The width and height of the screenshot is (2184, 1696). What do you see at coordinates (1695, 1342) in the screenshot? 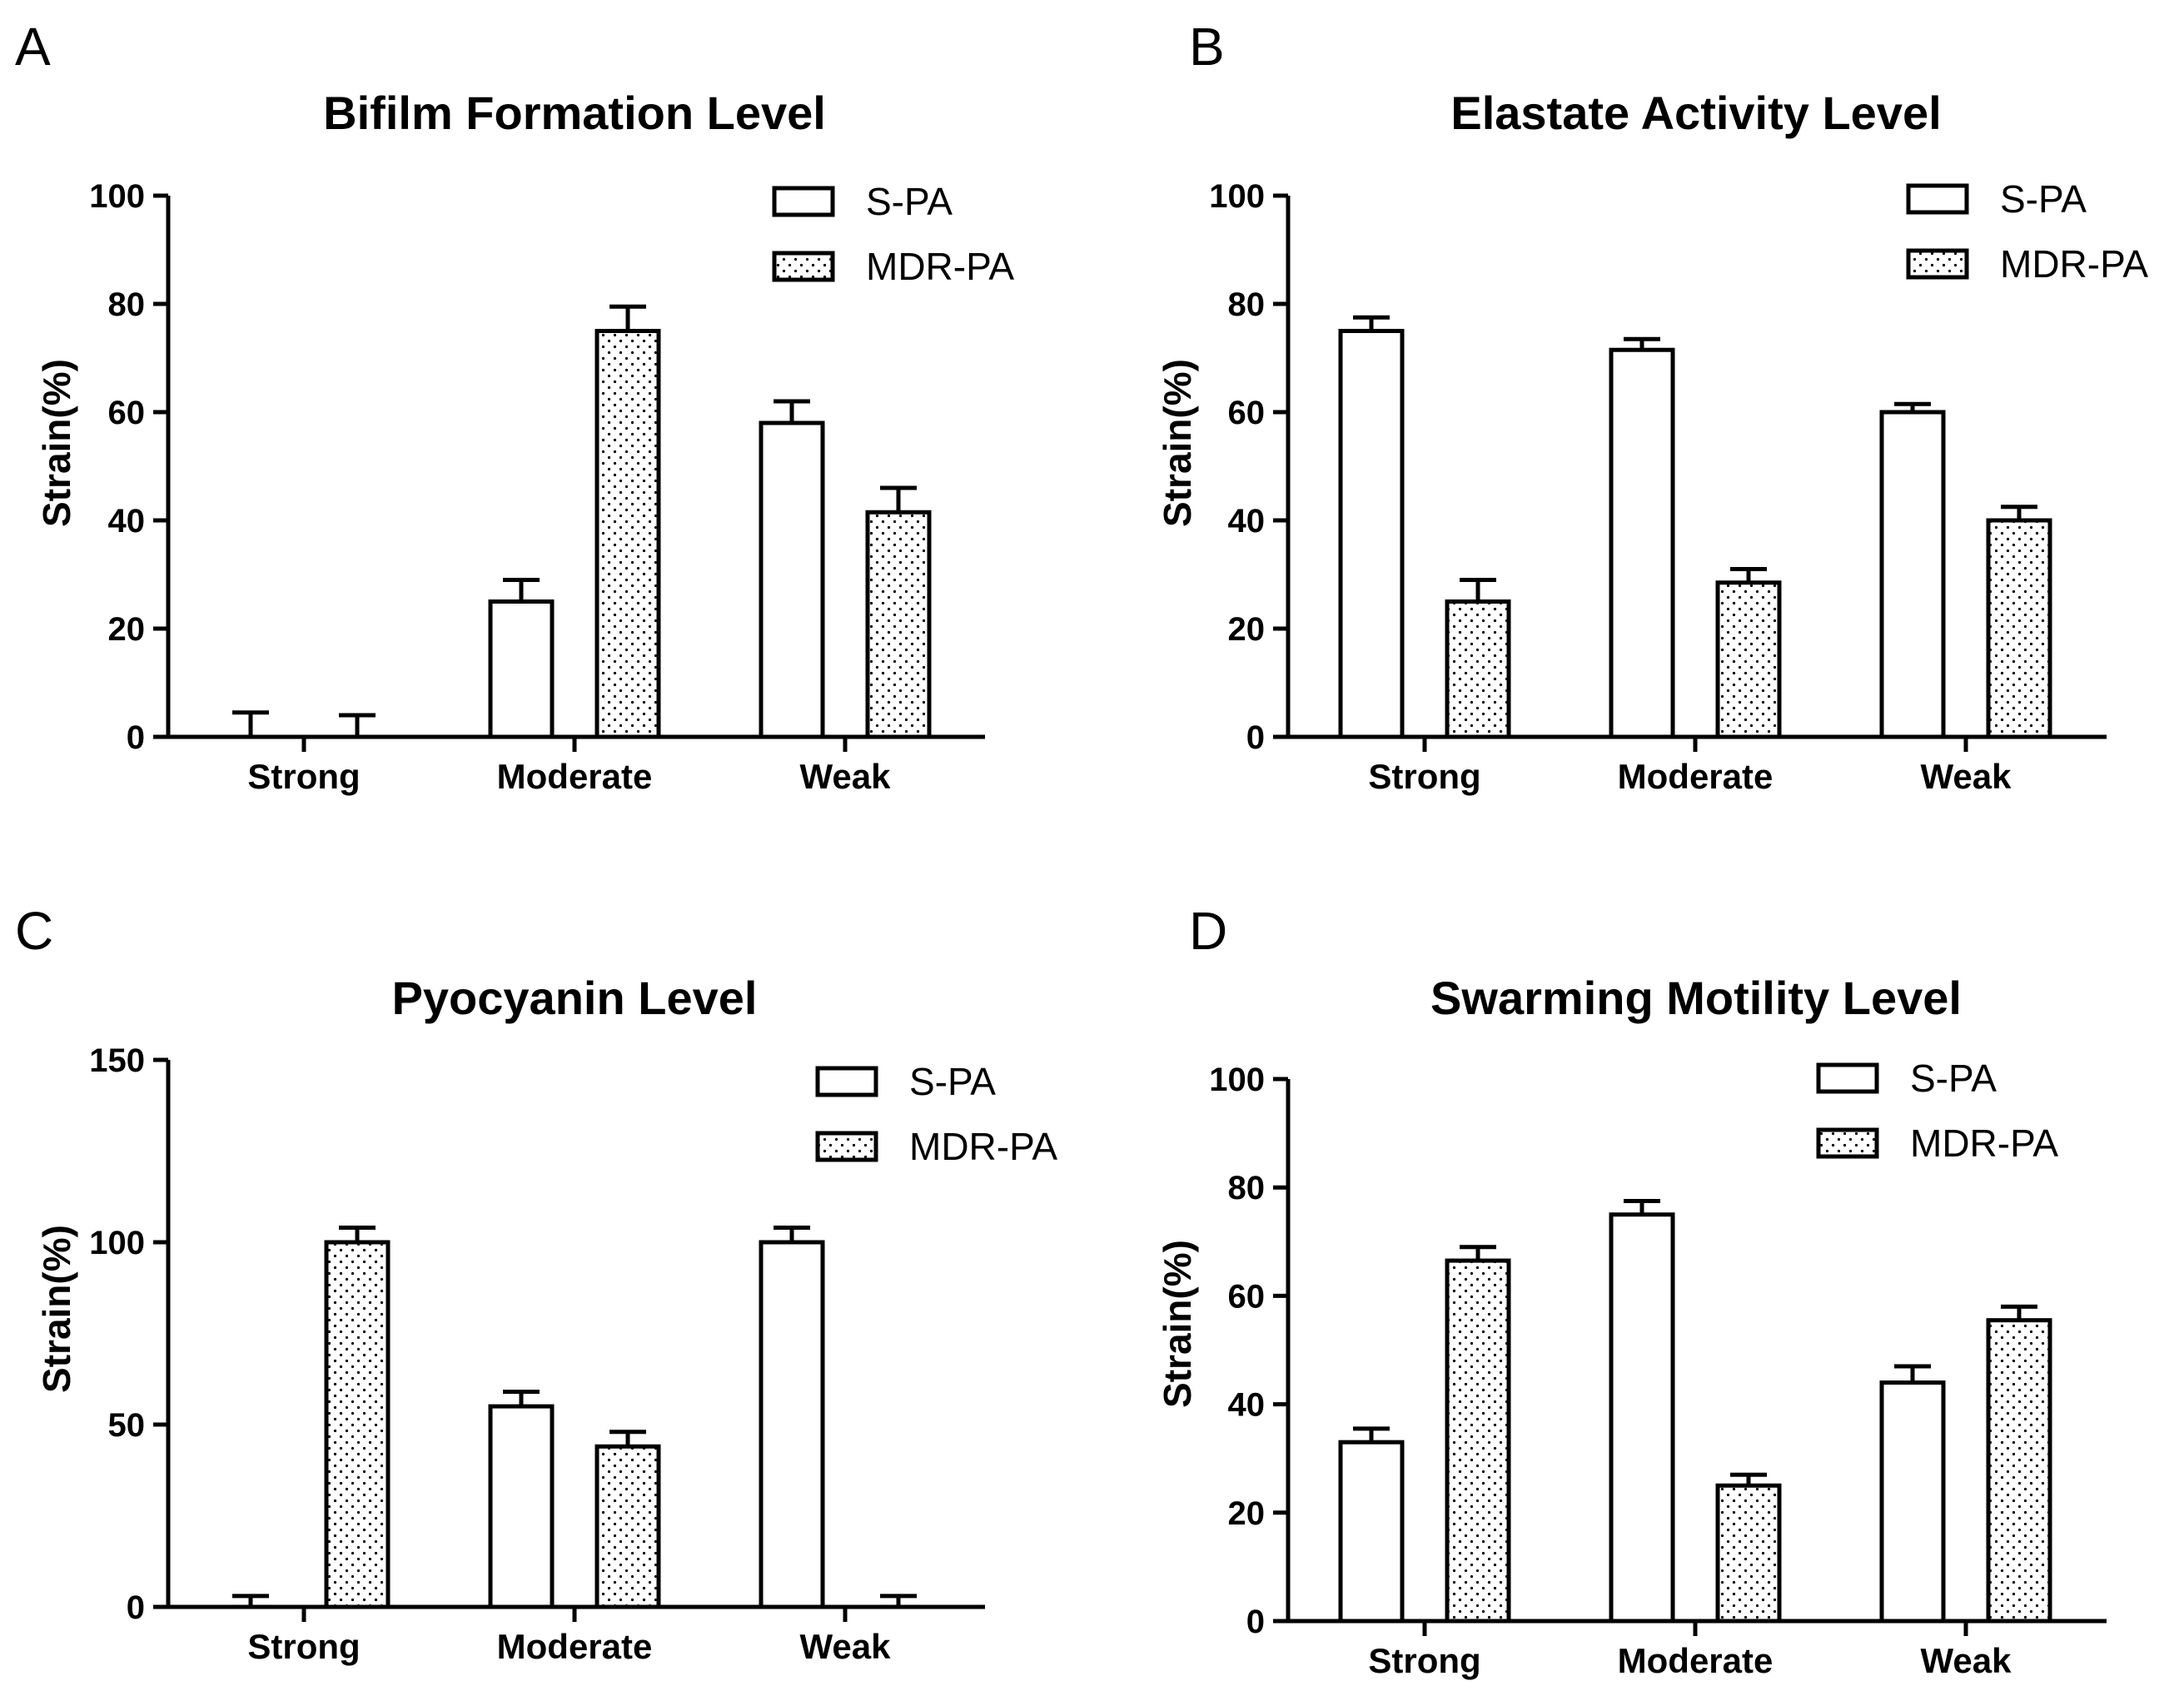
I see `error-bars-d` at bounding box center [1695, 1342].